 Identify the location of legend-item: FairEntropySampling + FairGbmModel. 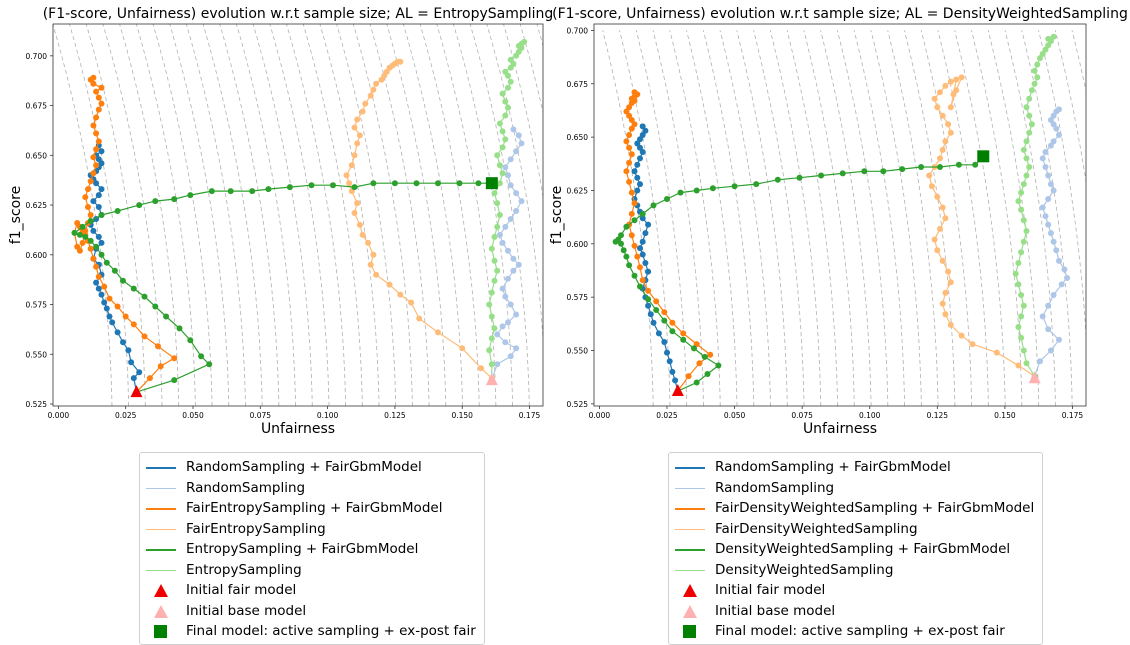
(311, 508).